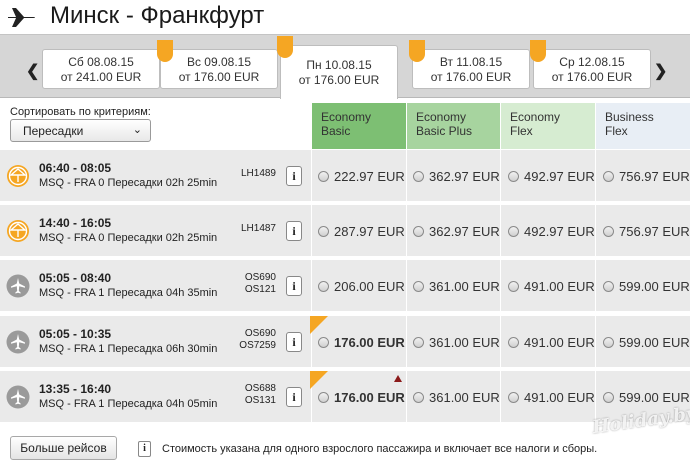 The image size is (690, 460). What do you see at coordinates (80, 112) in the screenshot?
I see `sort-label: Сортировать по критериям:` at bounding box center [80, 112].